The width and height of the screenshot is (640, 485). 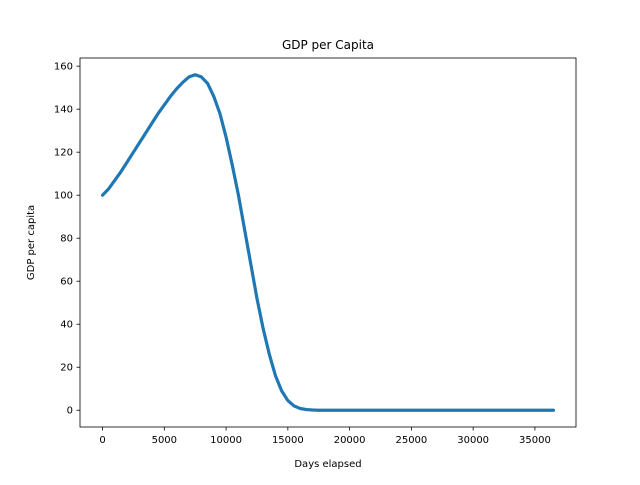 I want to click on y-axis-label: GDP per capita, so click(x=31, y=242).